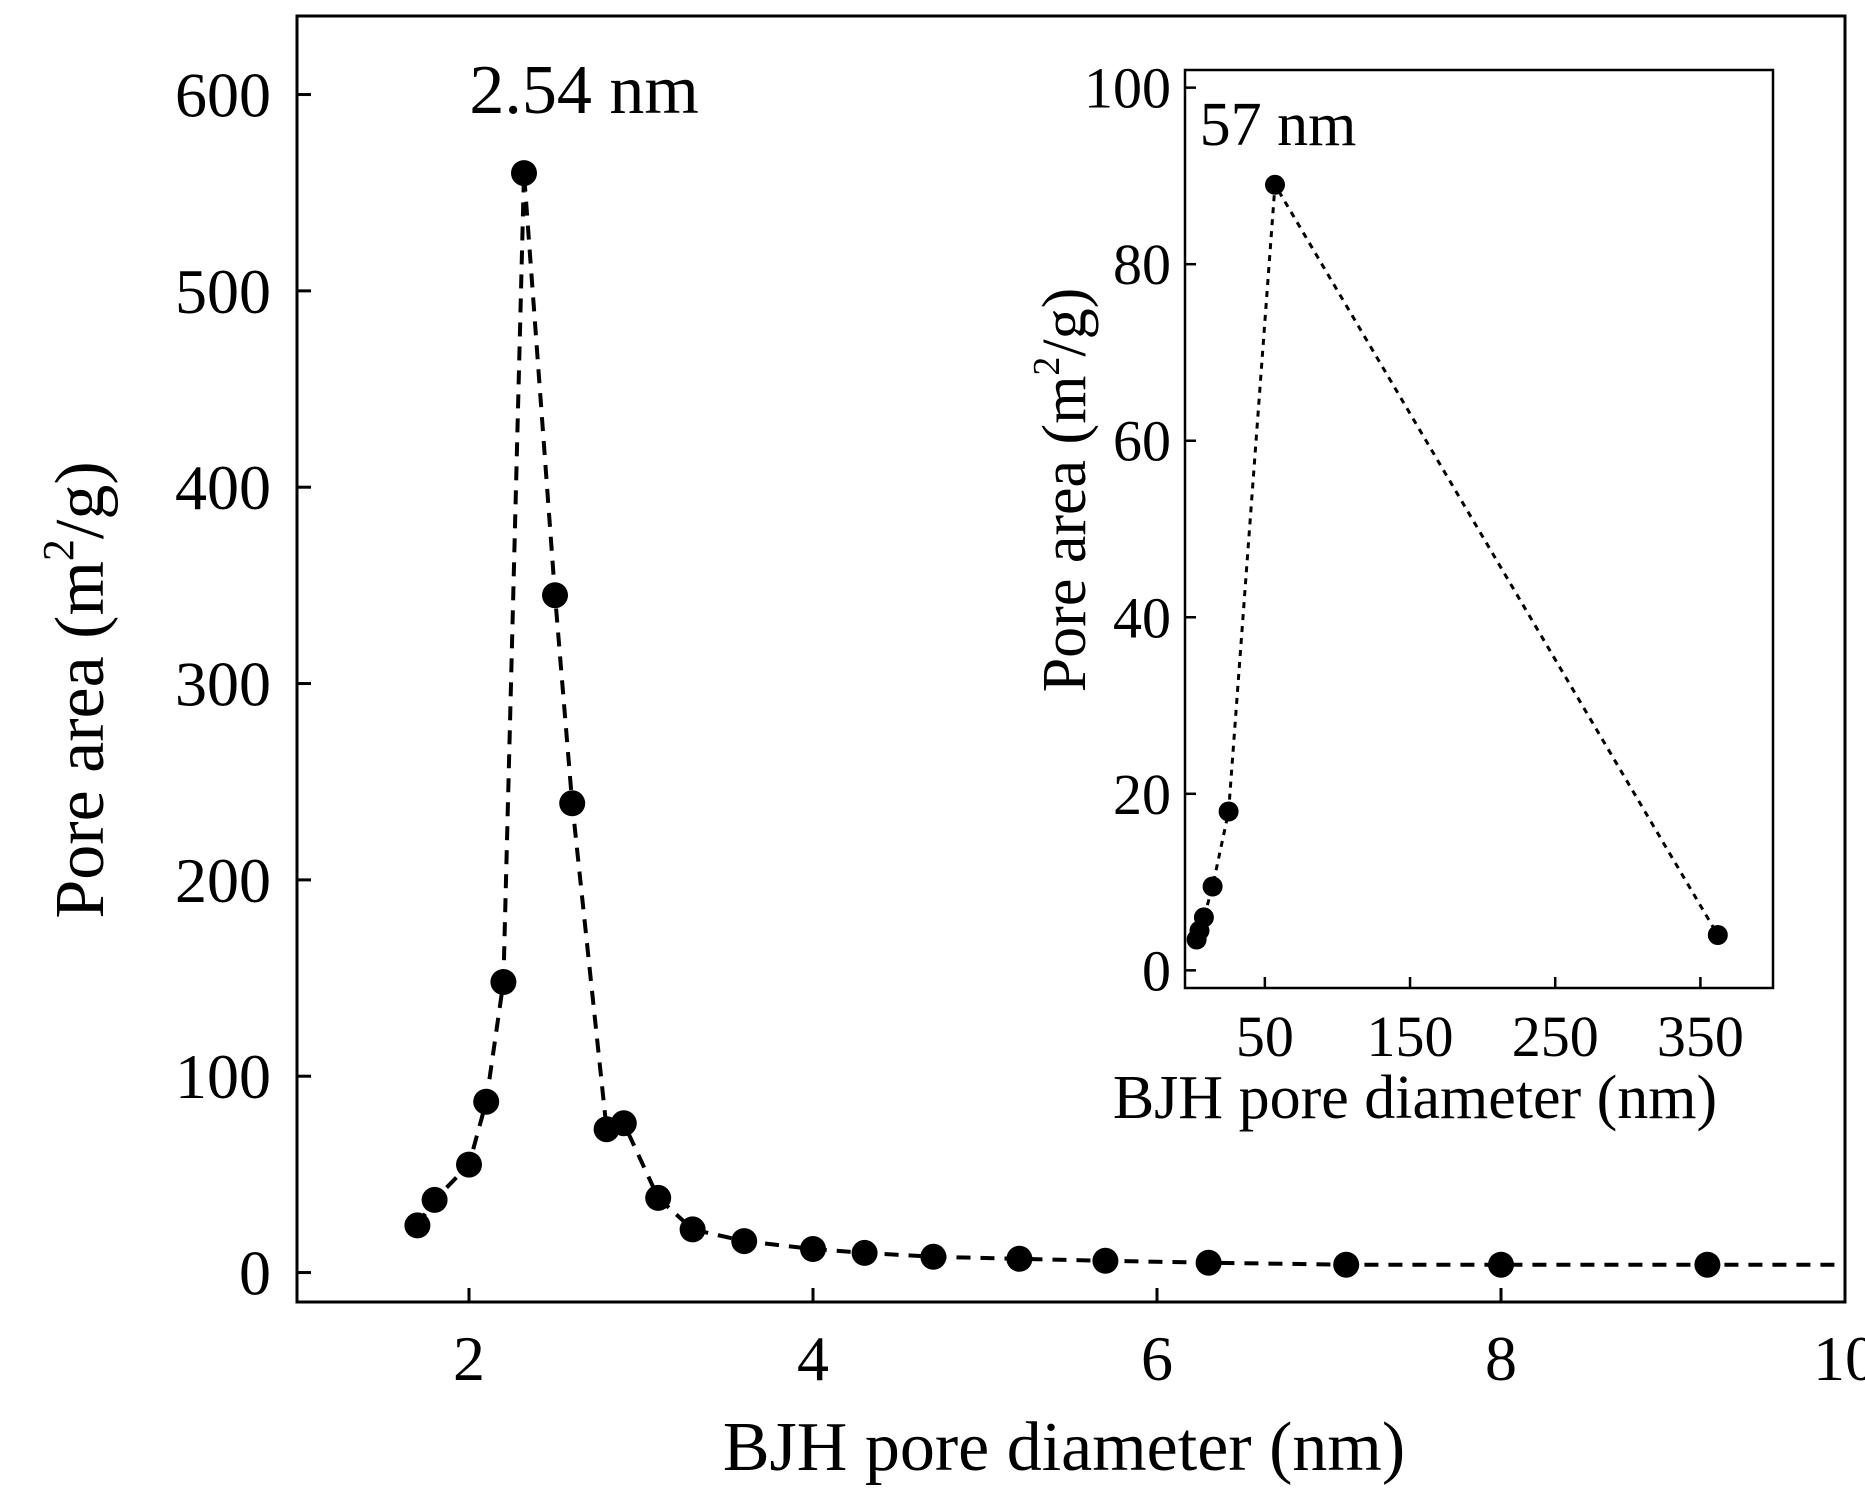 Image resolution: width=1865 pixels, height=1493 pixels. I want to click on main-x-tick-label: 6, so click(1157, 1358).